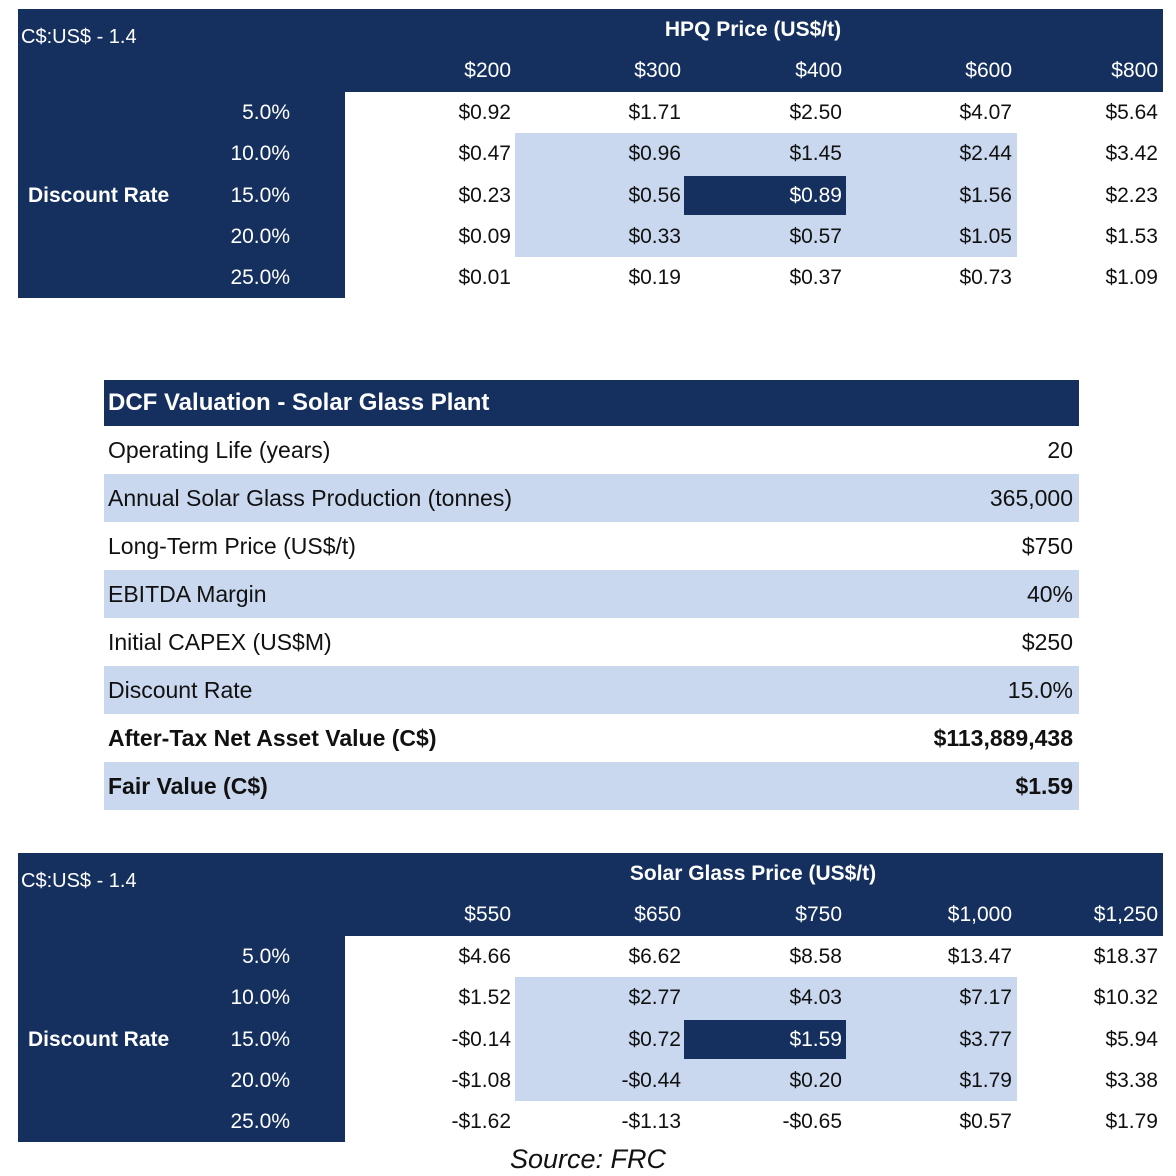  What do you see at coordinates (815, 195) in the screenshot?
I see `table-cell: $0.89` at bounding box center [815, 195].